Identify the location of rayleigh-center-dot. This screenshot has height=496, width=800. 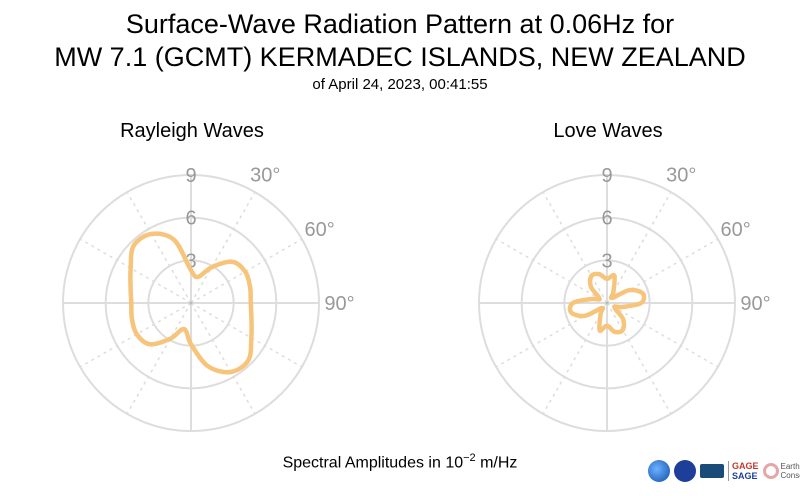
(191, 303).